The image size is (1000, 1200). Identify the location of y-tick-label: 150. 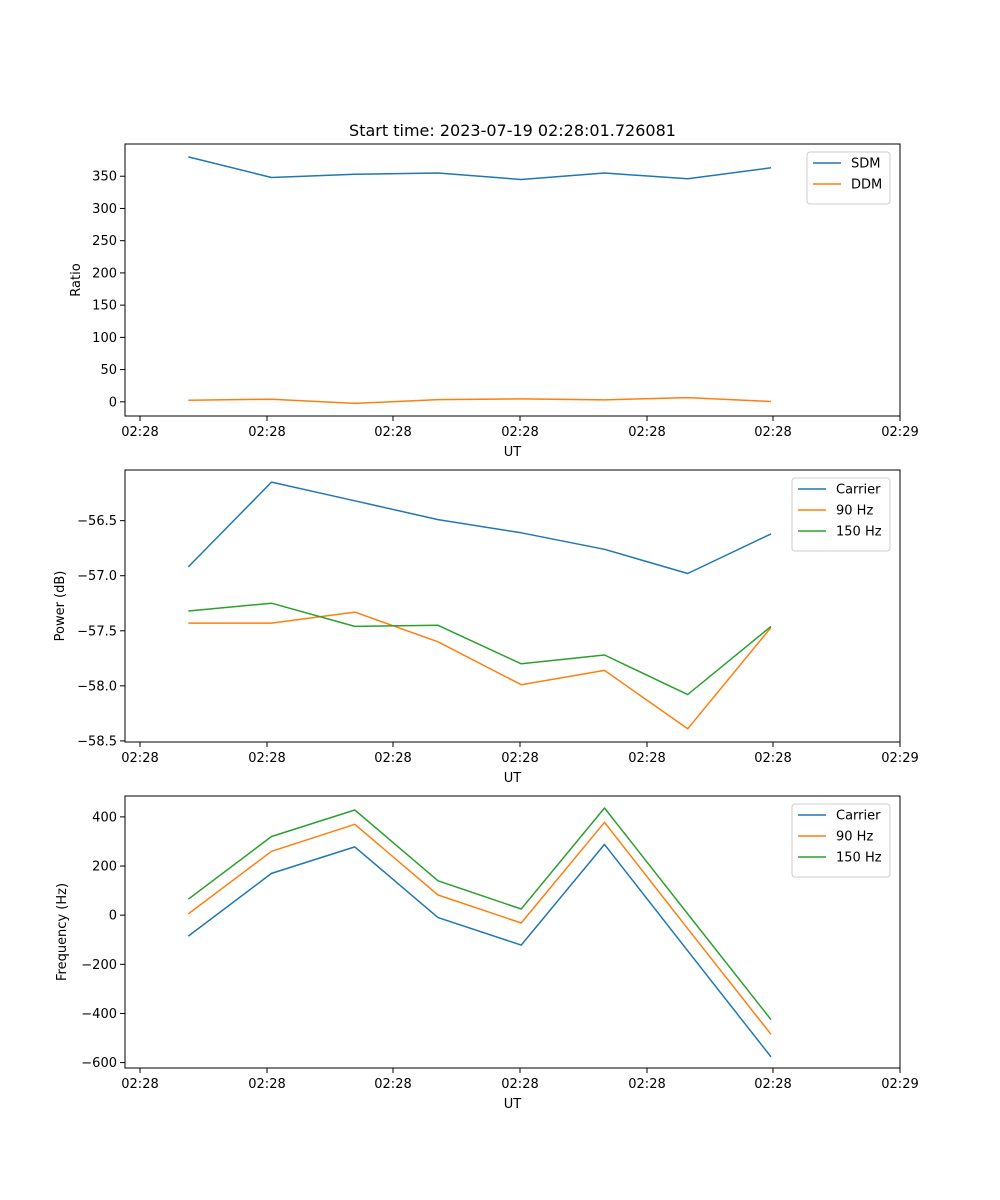
(104, 306).